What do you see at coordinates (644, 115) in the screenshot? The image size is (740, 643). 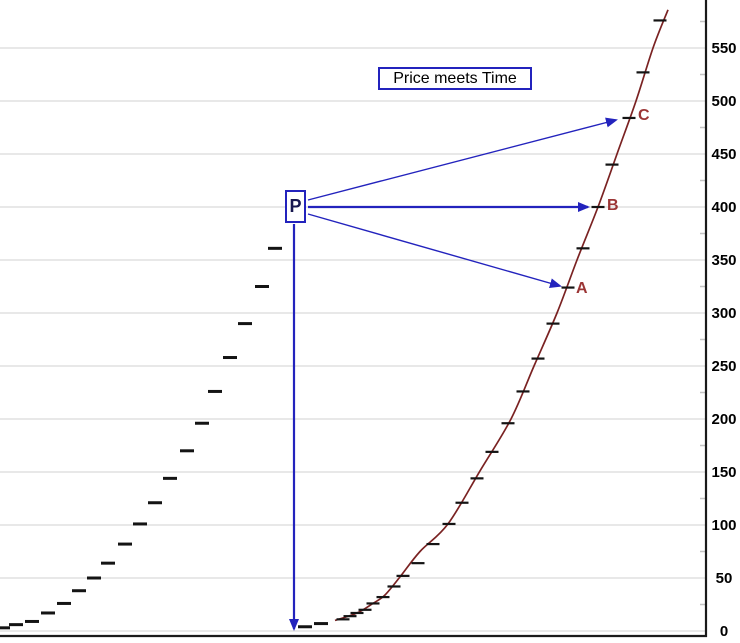 I see `target-label-c: C` at bounding box center [644, 115].